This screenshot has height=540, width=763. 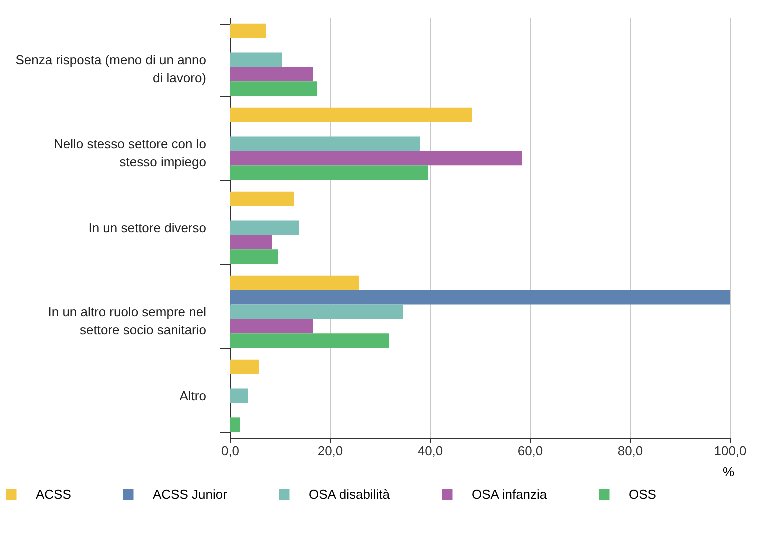 I want to click on legend-label: ACSS, so click(x=54, y=494).